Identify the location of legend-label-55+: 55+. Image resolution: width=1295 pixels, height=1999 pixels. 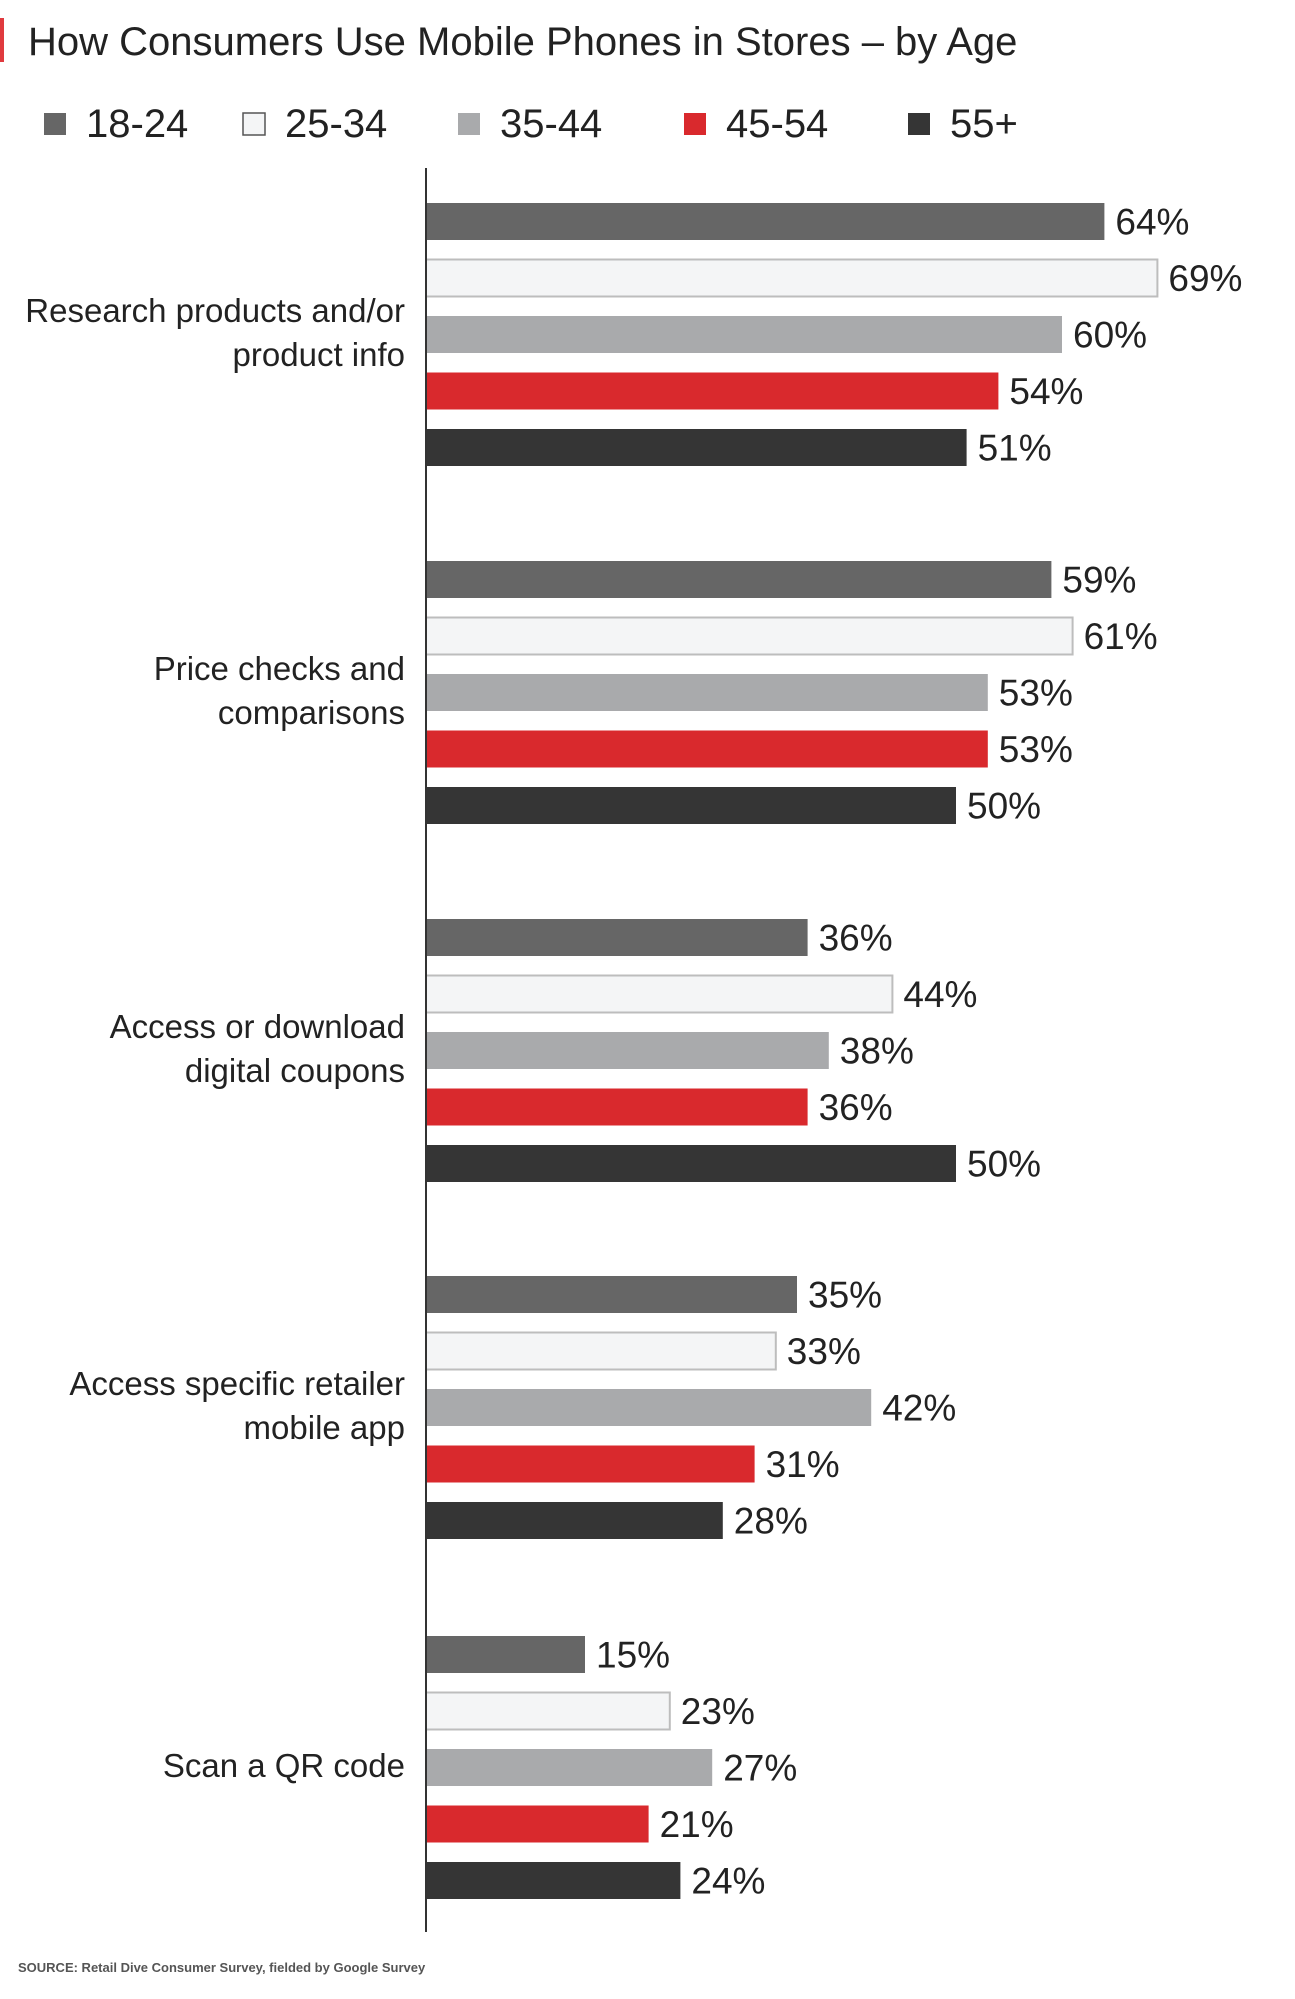
(984, 124).